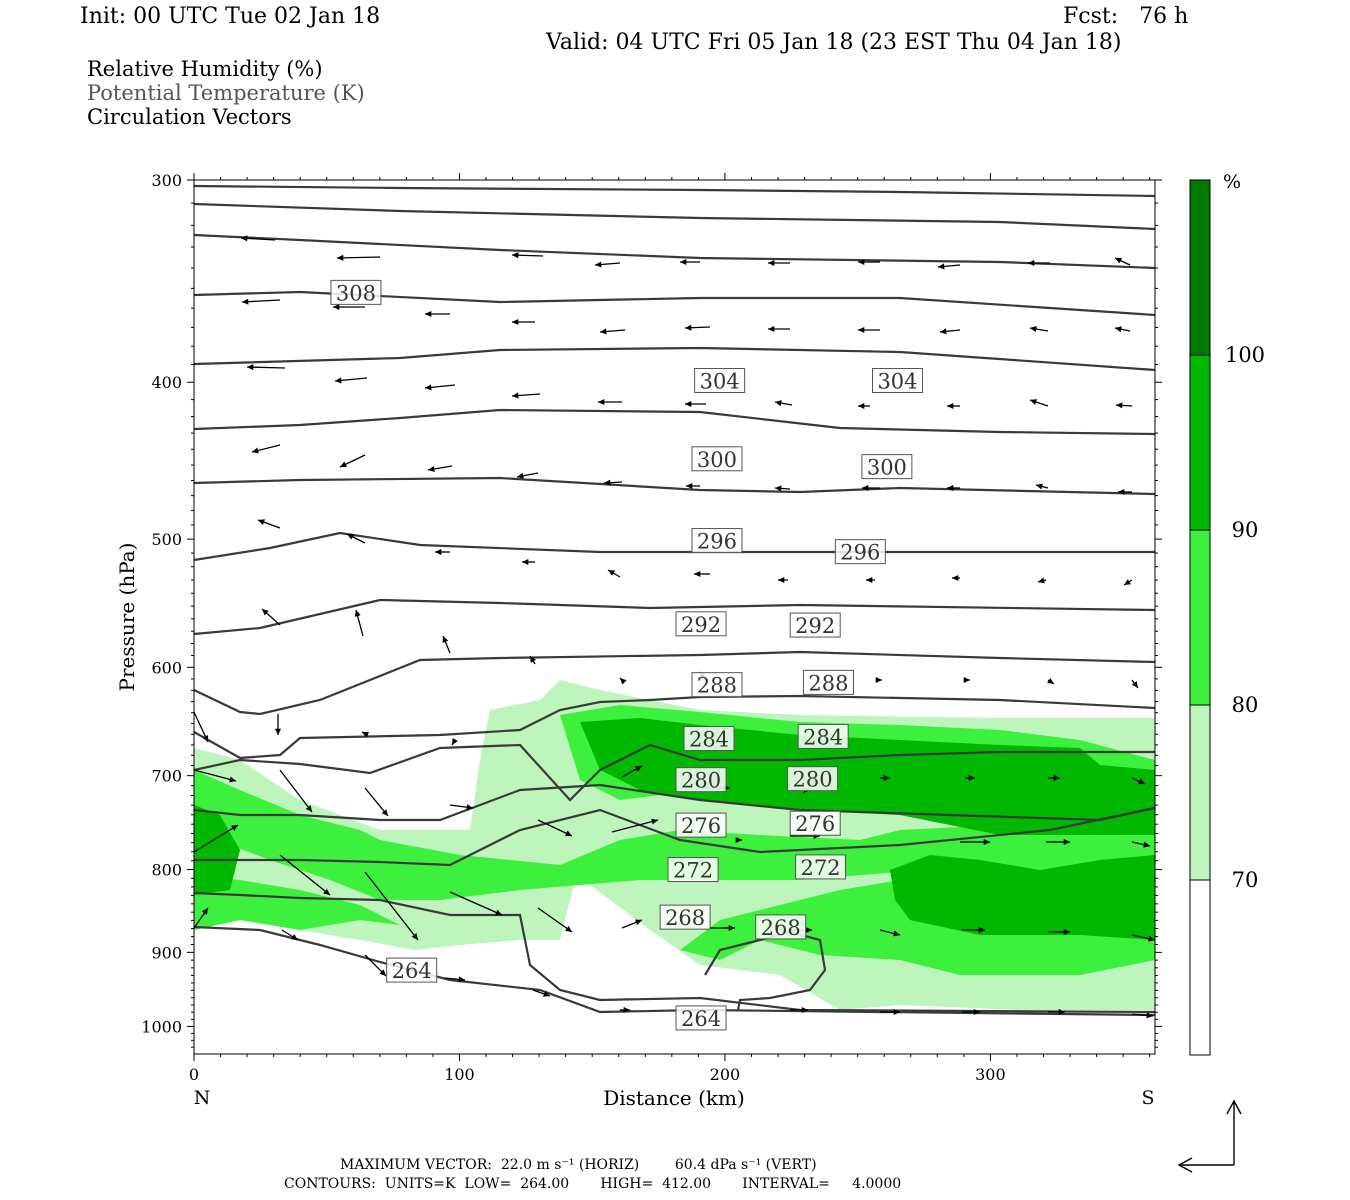 The height and width of the screenshot is (1200, 1350). I want to click on y-tick-label: 900, so click(166, 952).